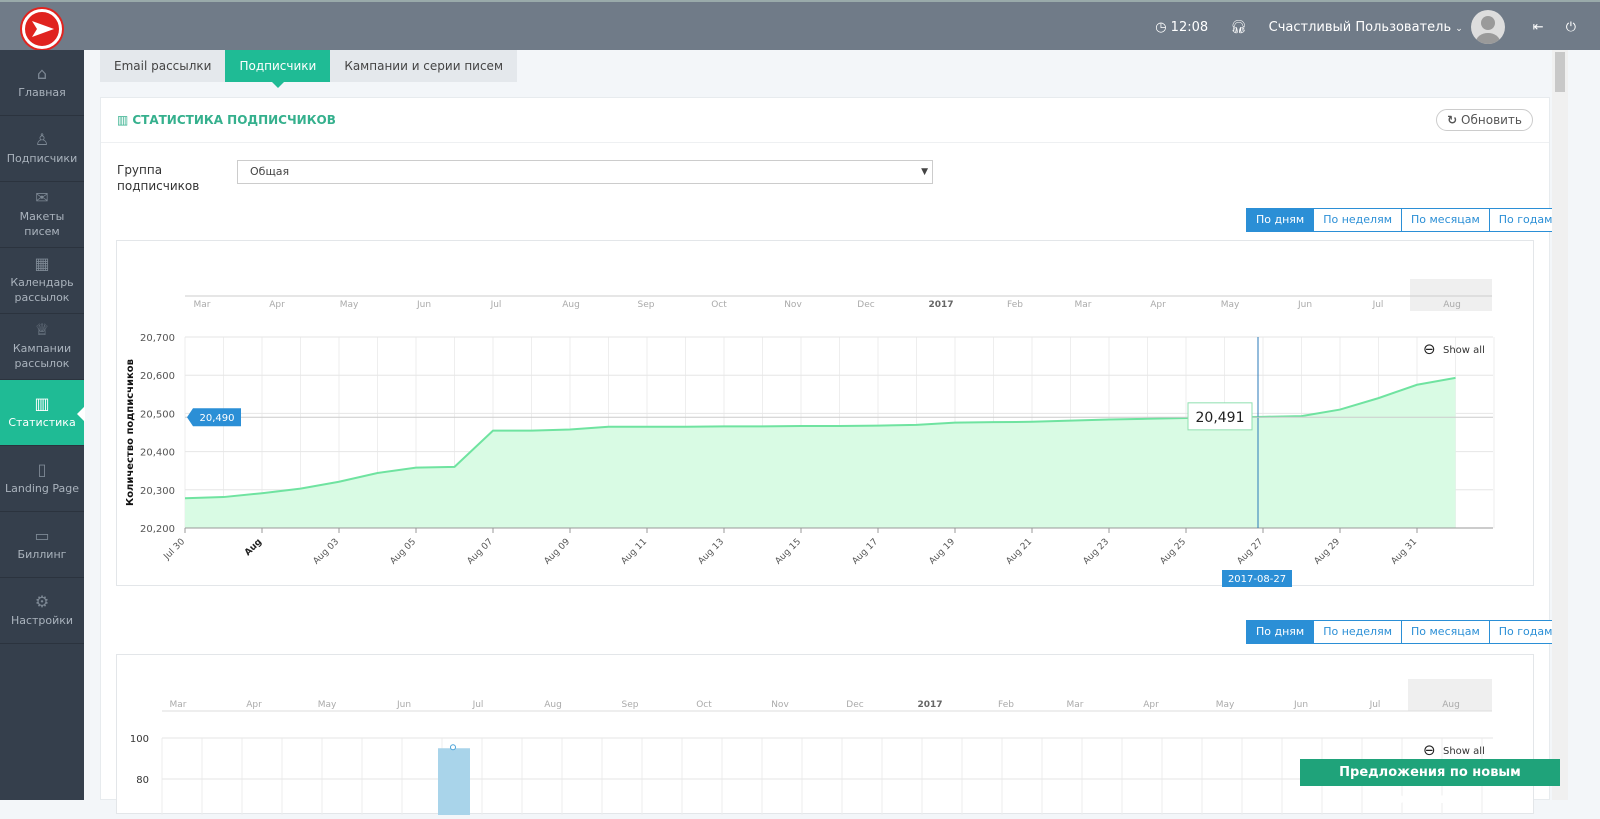 The image size is (1600, 819). I want to click on crosshair-y-label-bg, so click(214, 417).